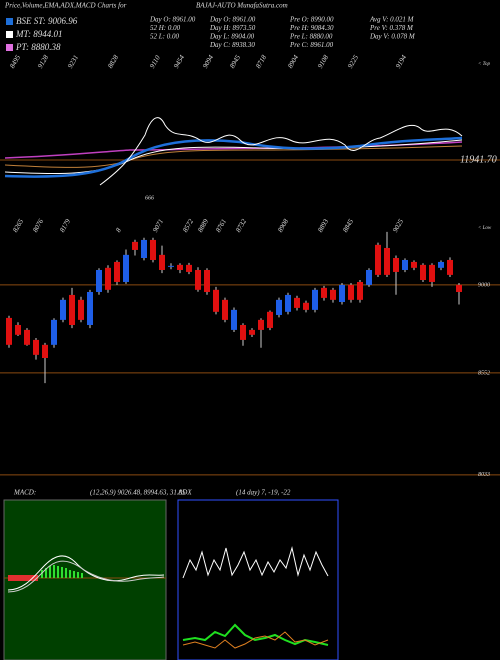 This screenshot has width=500, height=660. I want to click on macd-params: (12,26,9) 9026.48, 8994.63, 31.85, so click(138, 493).